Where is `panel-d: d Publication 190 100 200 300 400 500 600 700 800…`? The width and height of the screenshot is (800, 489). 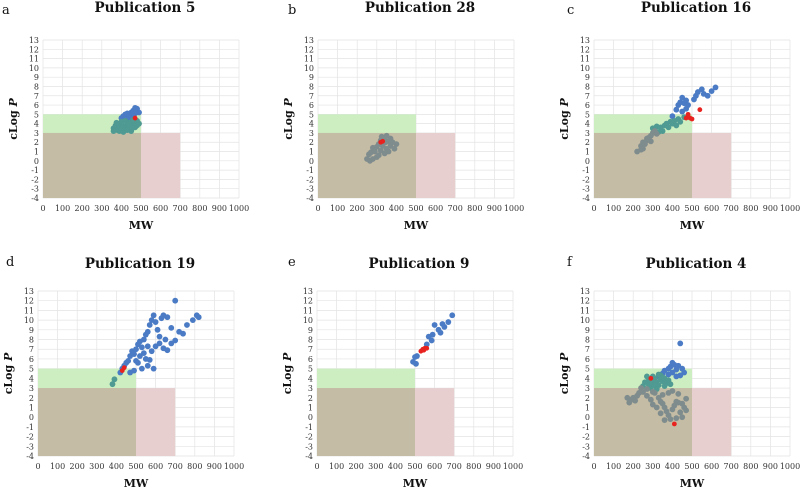
panel-d: d Publication 190 100 200 300 400 500 600 700 800… is located at coordinates (123, 372).